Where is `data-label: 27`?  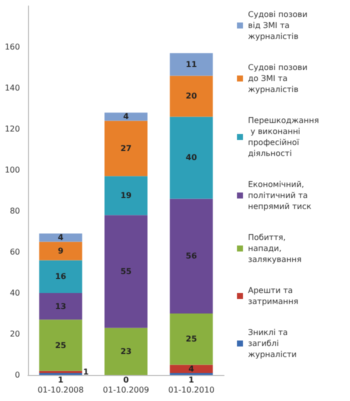
data-label: 27 is located at coordinates (126, 148).